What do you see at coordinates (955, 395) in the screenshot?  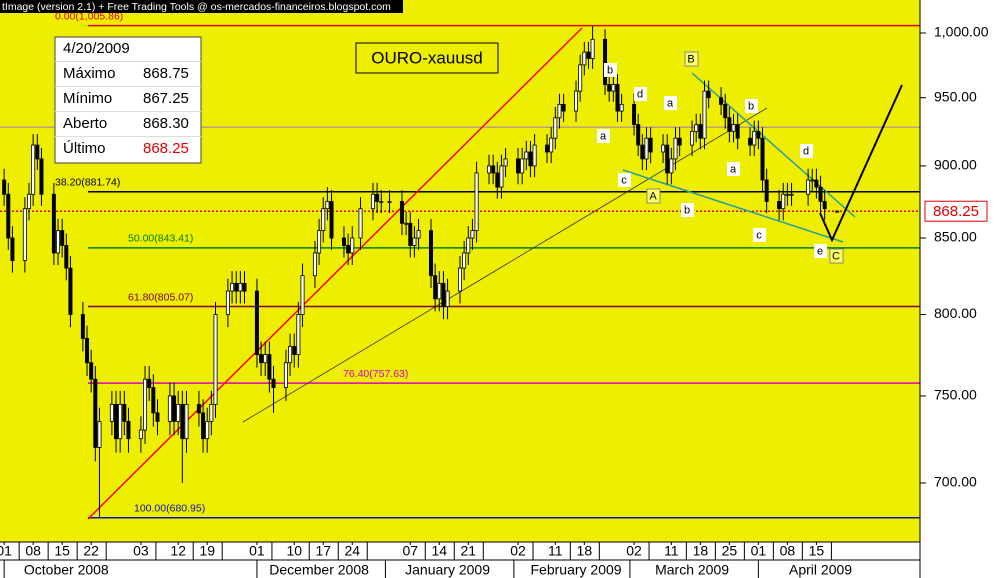 I see `y-tick-label: 750.00` at bounding box center [955, 395].